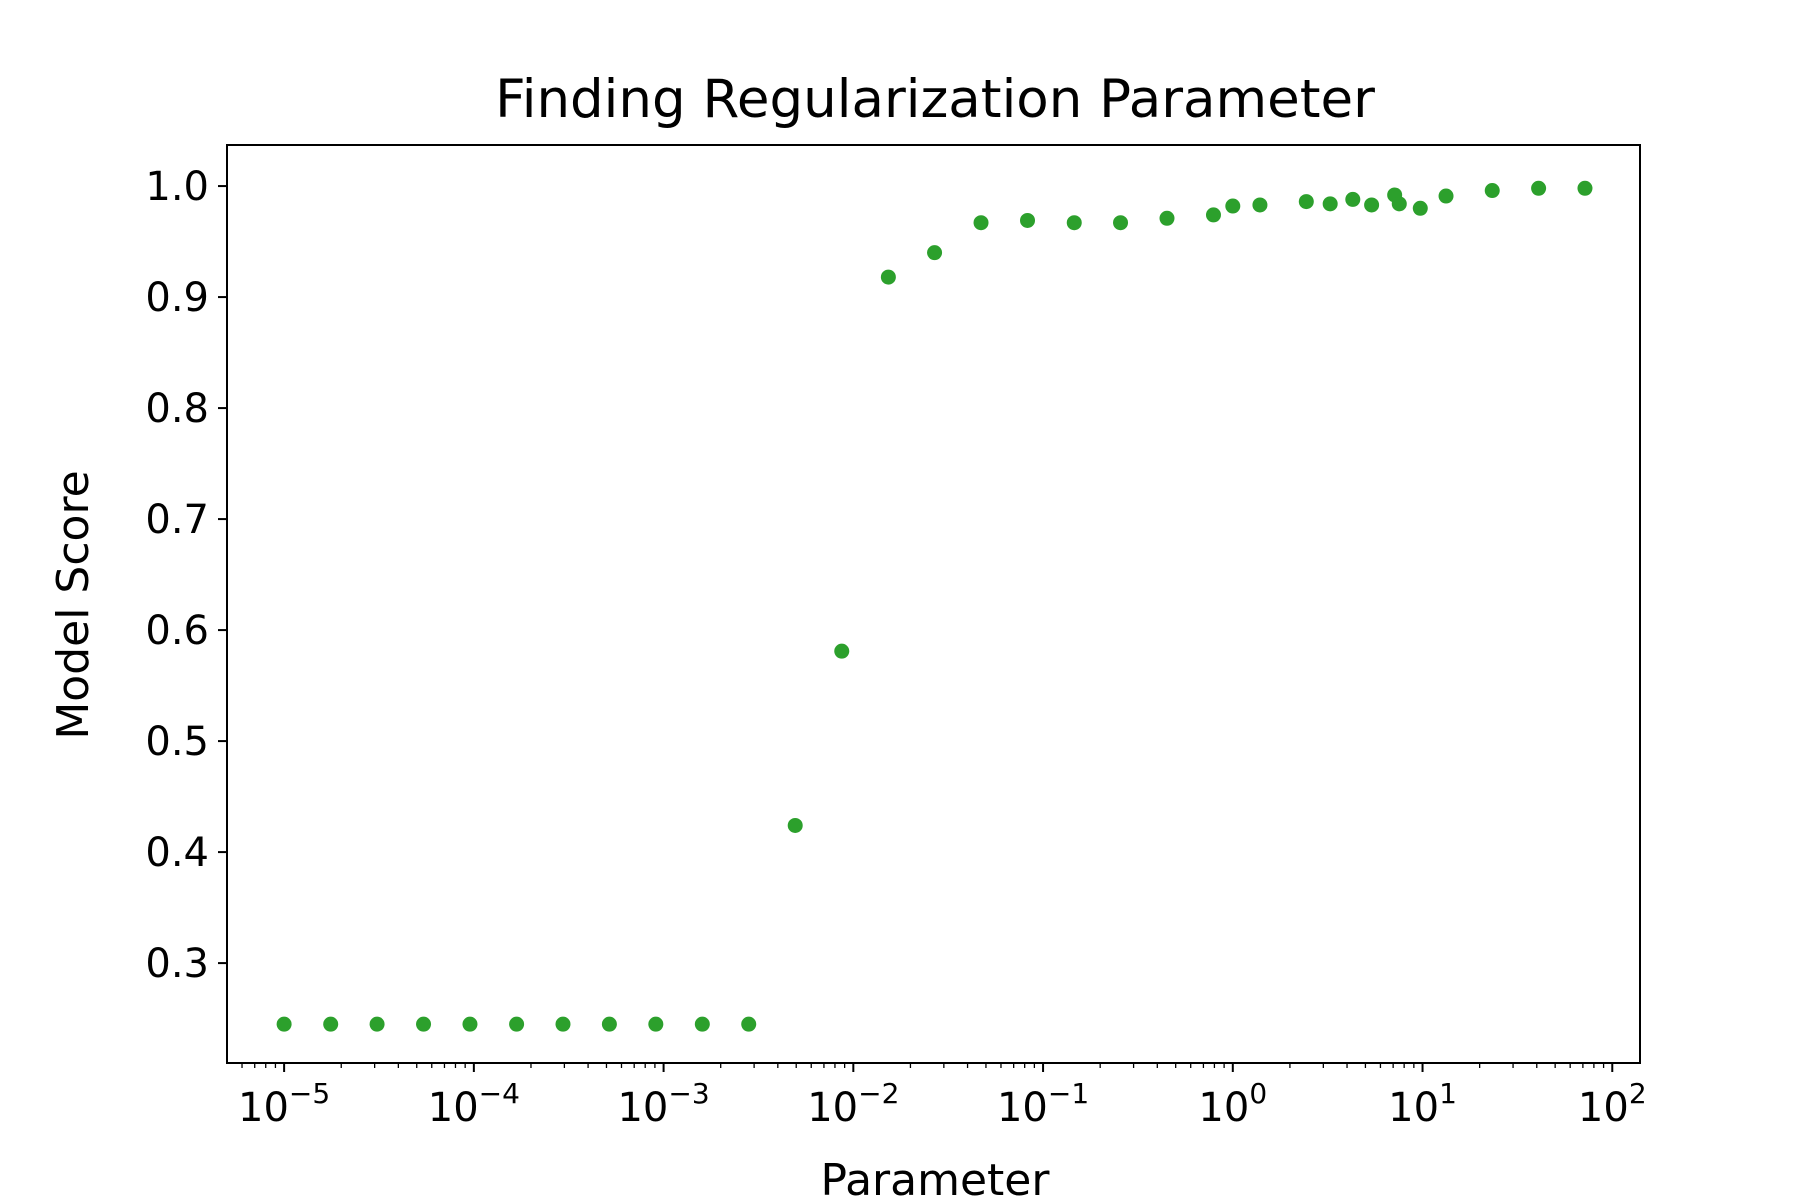  I want to click on y-tick-label: 0.4, so click(177, 853).